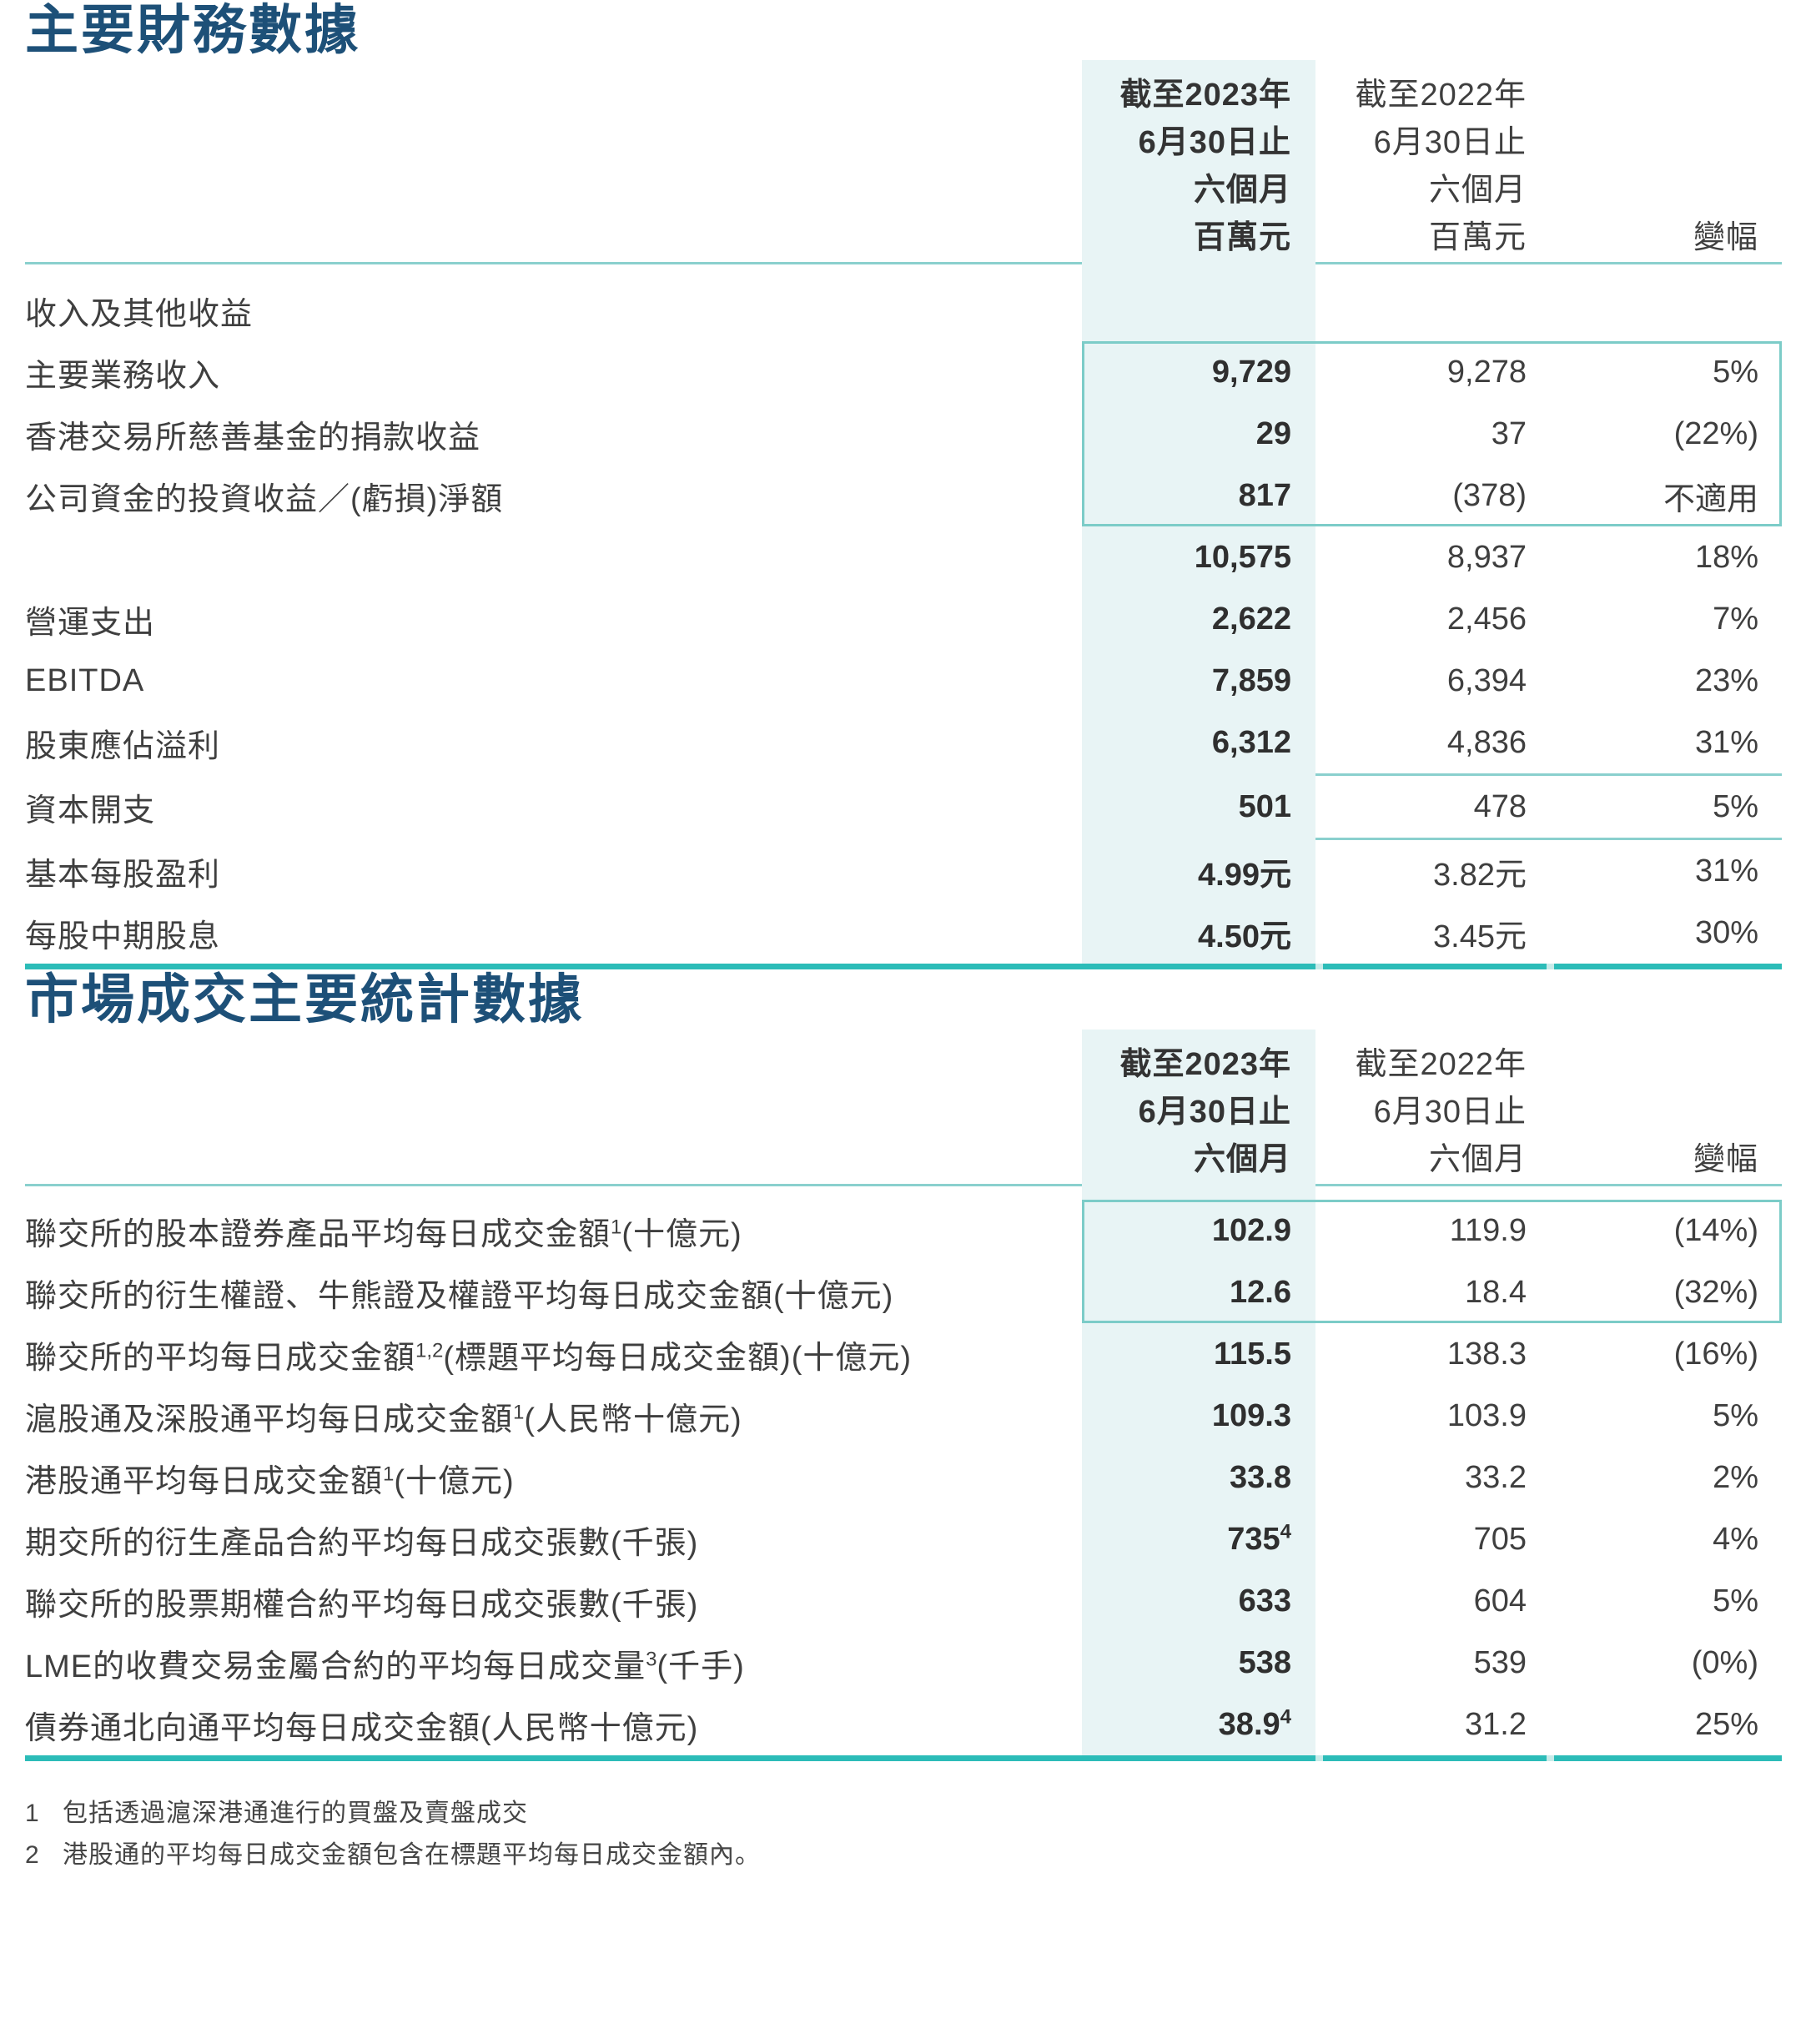  Describe the element at coordinates (1244, 936) in the screenshot. I see `value-2023: 4.50元` at that location.